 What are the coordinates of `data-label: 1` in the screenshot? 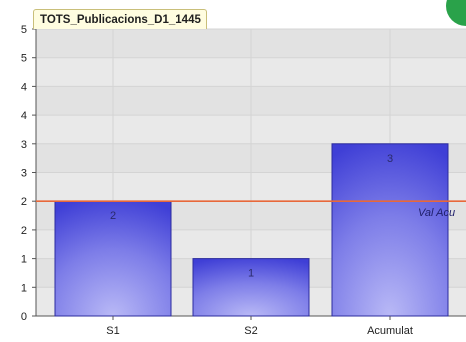 It's located at (251, 274).